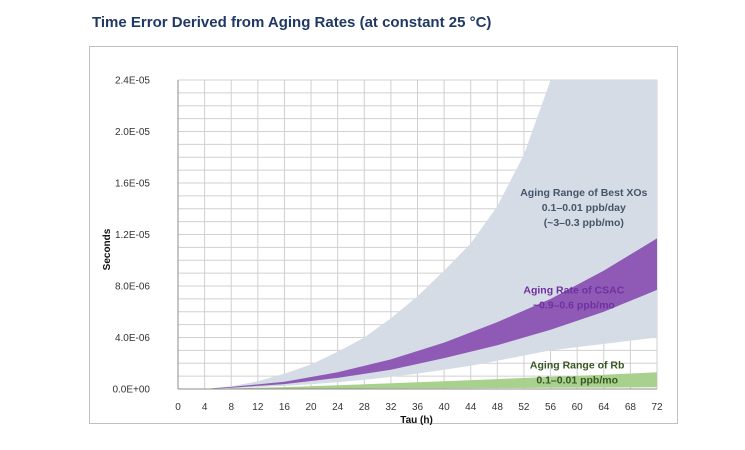 This screenshot has width=745, height=450. Describe the element at coordinates (524, 407) in the screenshot. I see `x-tick-label: 52` at that location.